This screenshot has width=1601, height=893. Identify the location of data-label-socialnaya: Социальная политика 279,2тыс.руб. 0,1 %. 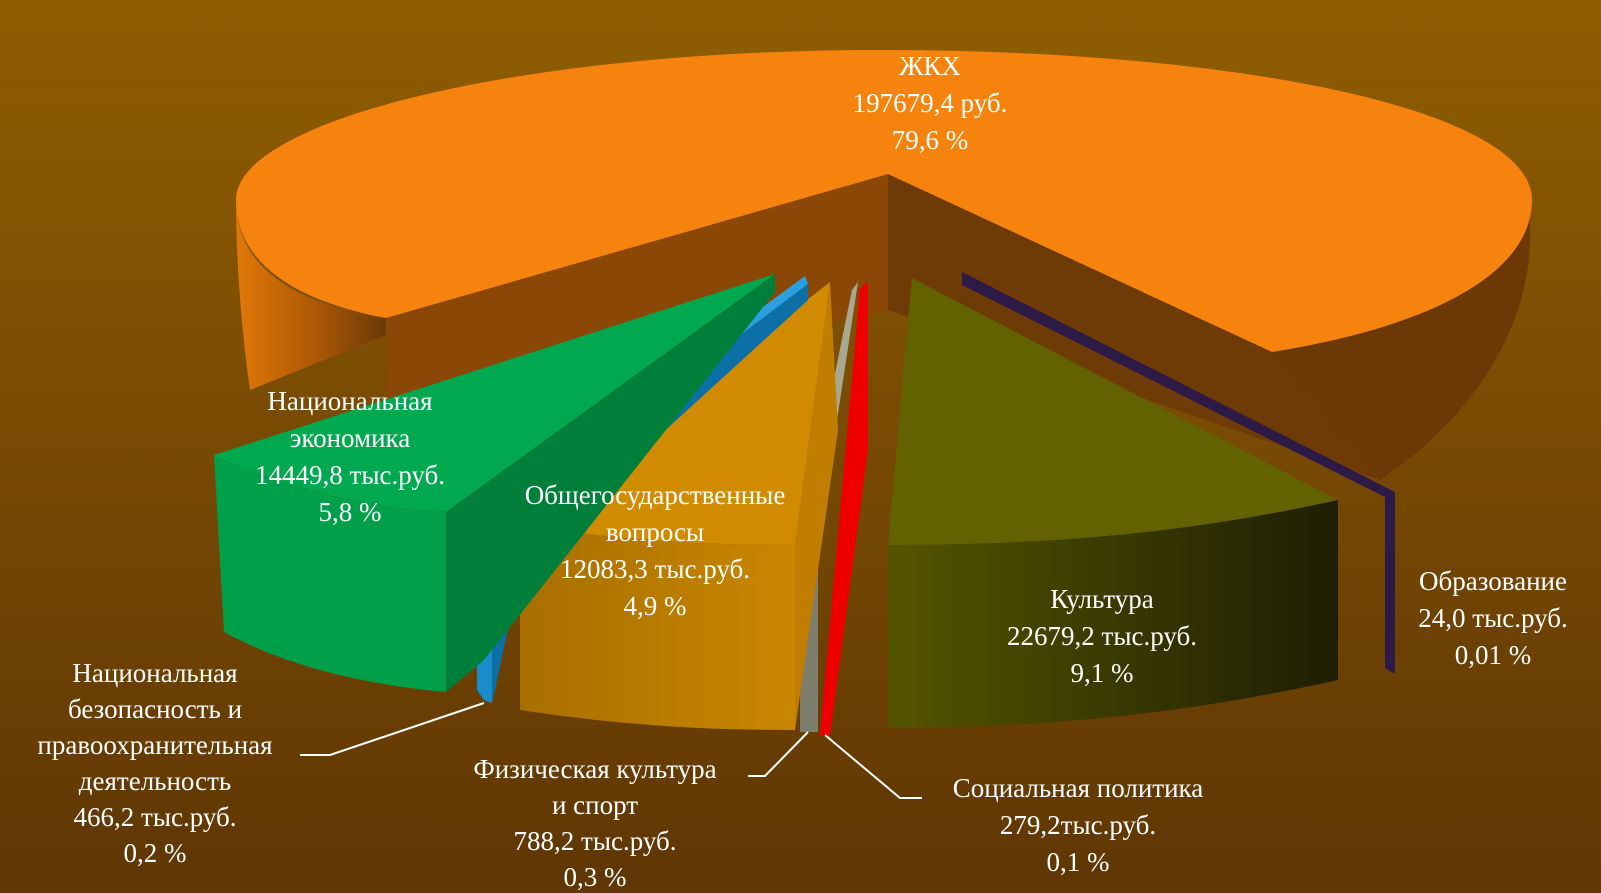
(1078, 825).